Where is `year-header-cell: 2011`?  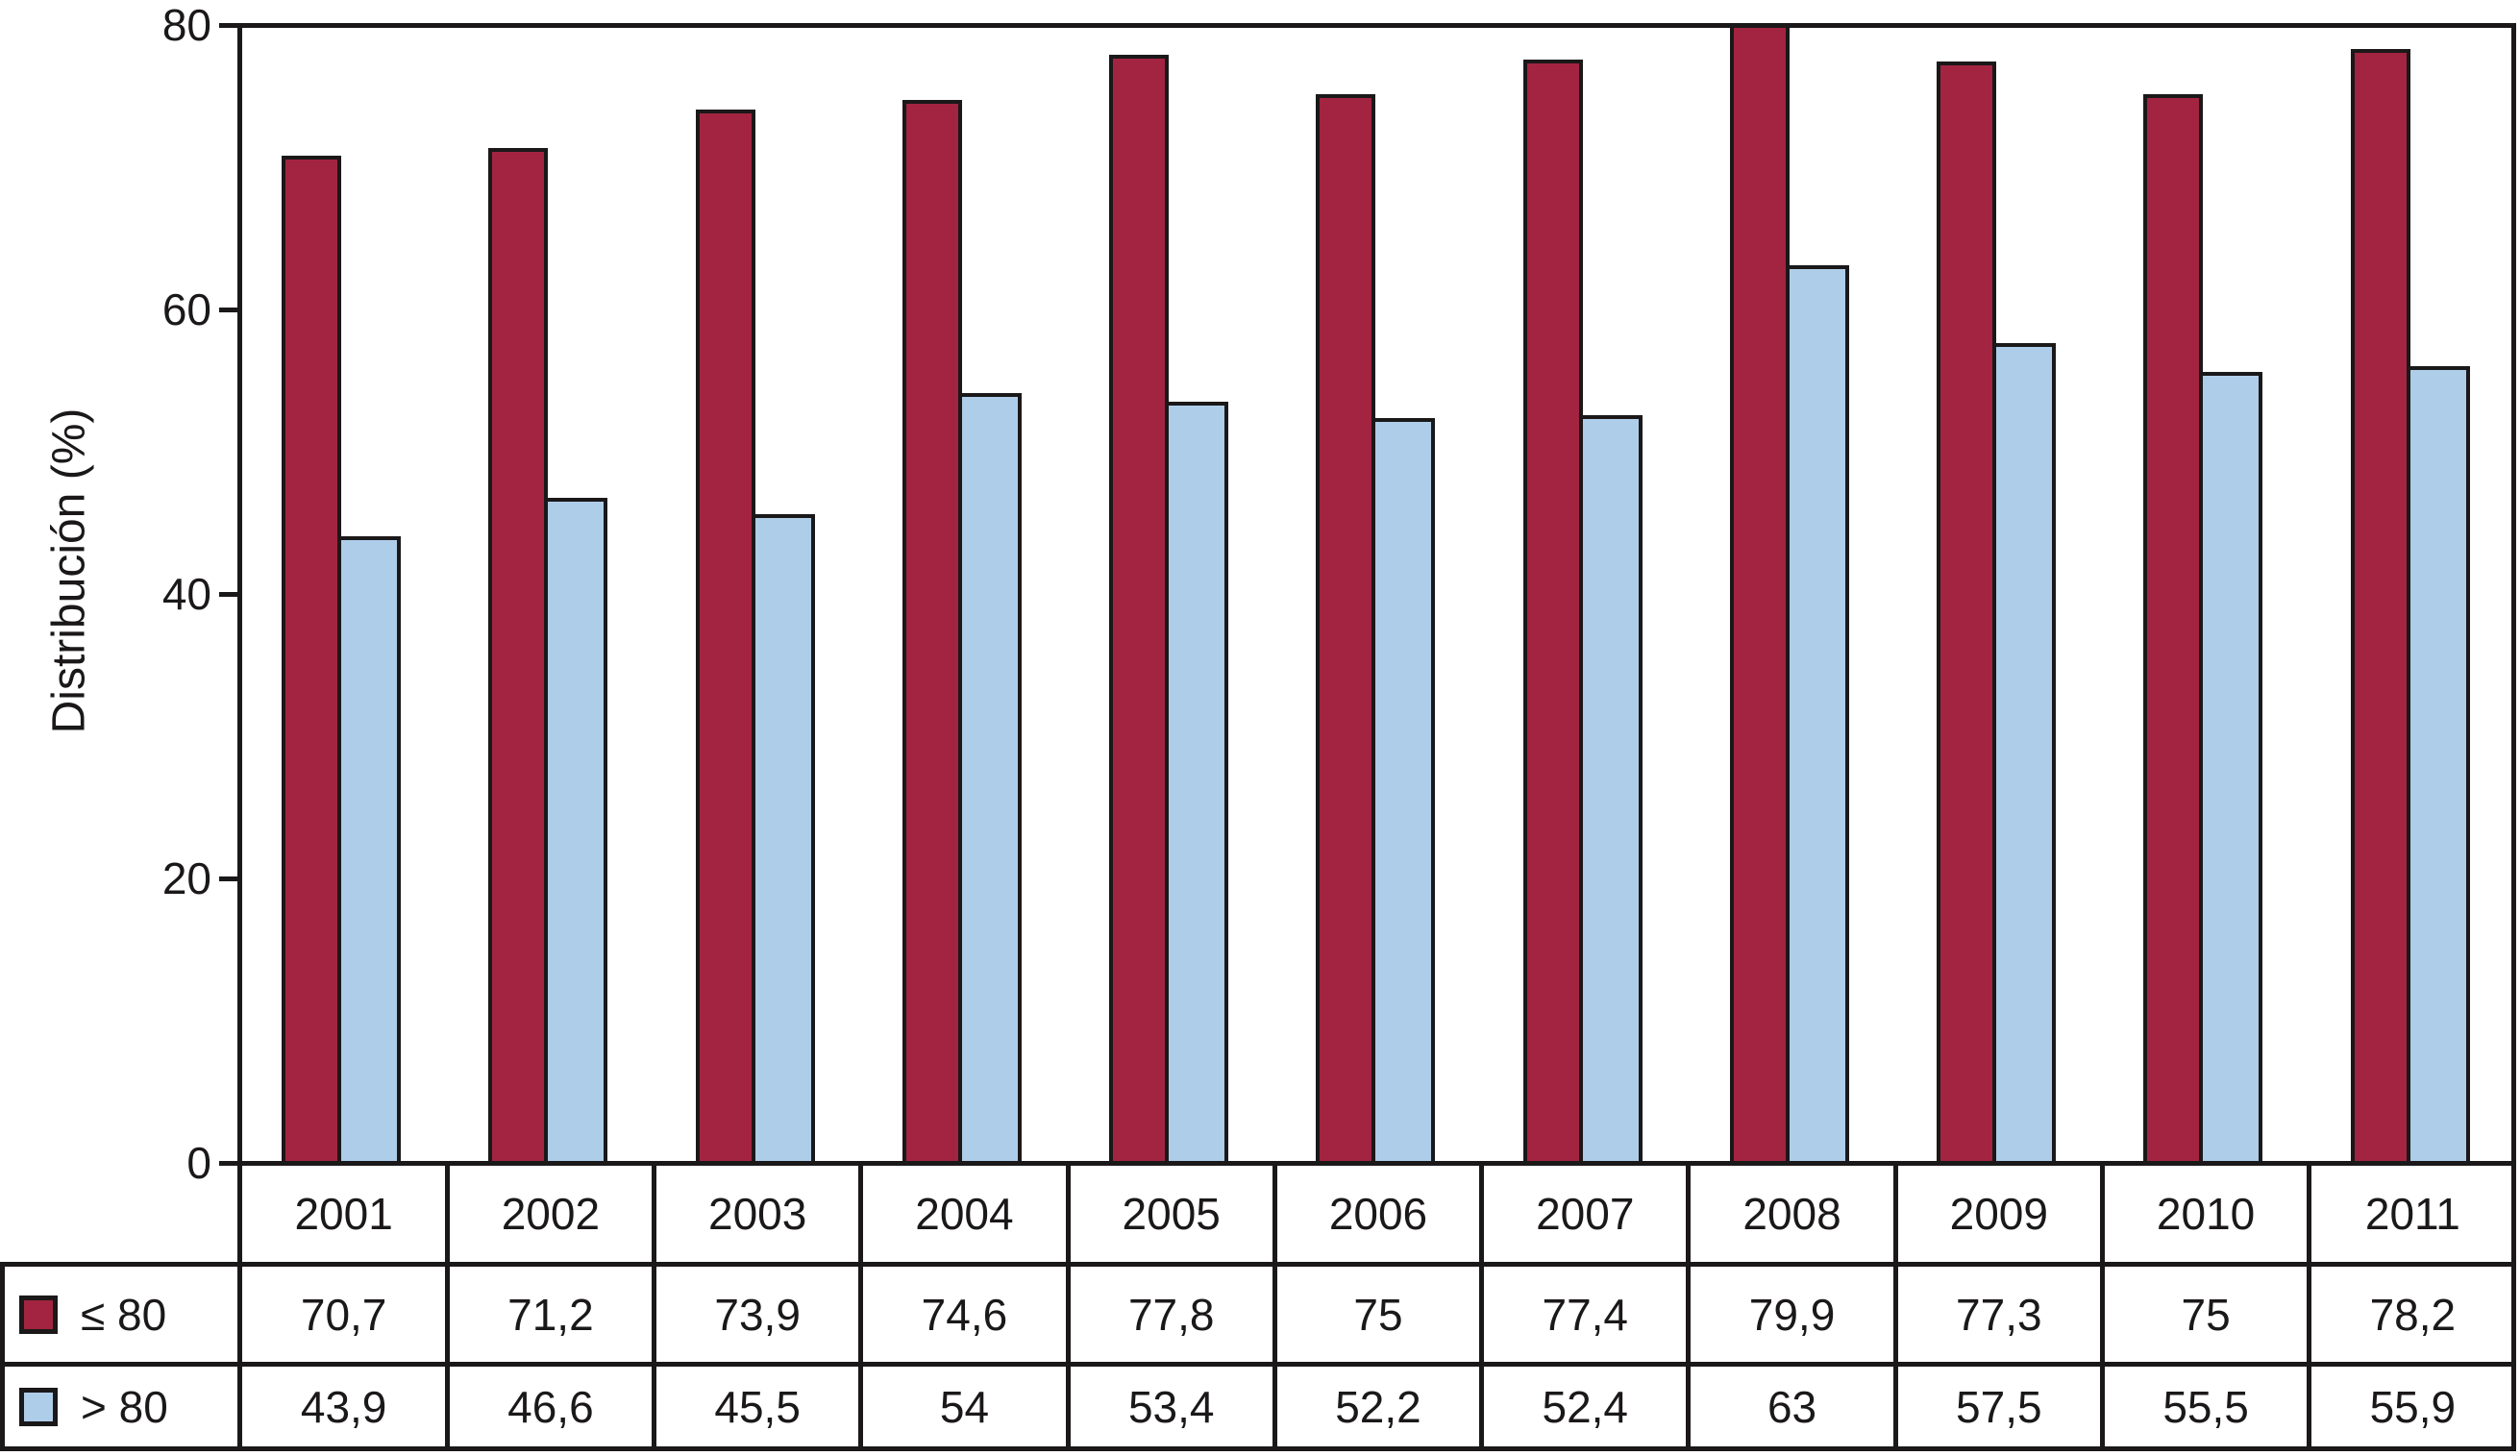
year-header-cell: 2011 is located at coordinates (2412, 1214).